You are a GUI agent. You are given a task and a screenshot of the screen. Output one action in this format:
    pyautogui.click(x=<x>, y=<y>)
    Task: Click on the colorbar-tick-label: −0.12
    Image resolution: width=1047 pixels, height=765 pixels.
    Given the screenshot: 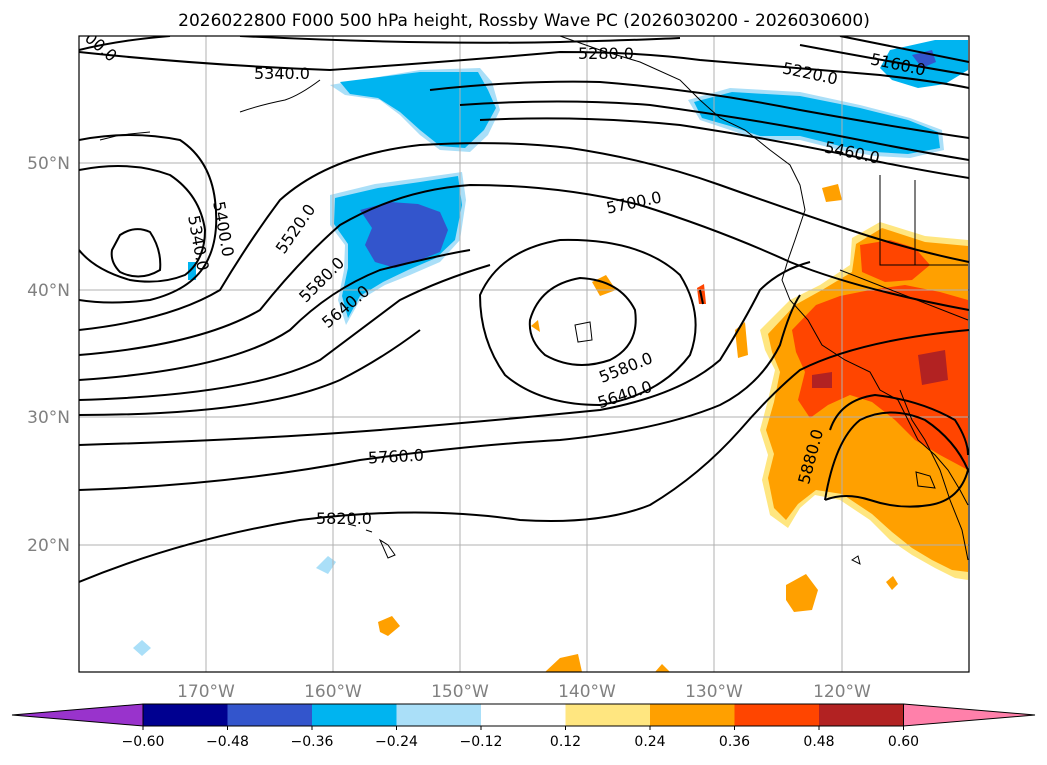 What is the action you would take?
    pyautogui.click(x=481, y=742)
    